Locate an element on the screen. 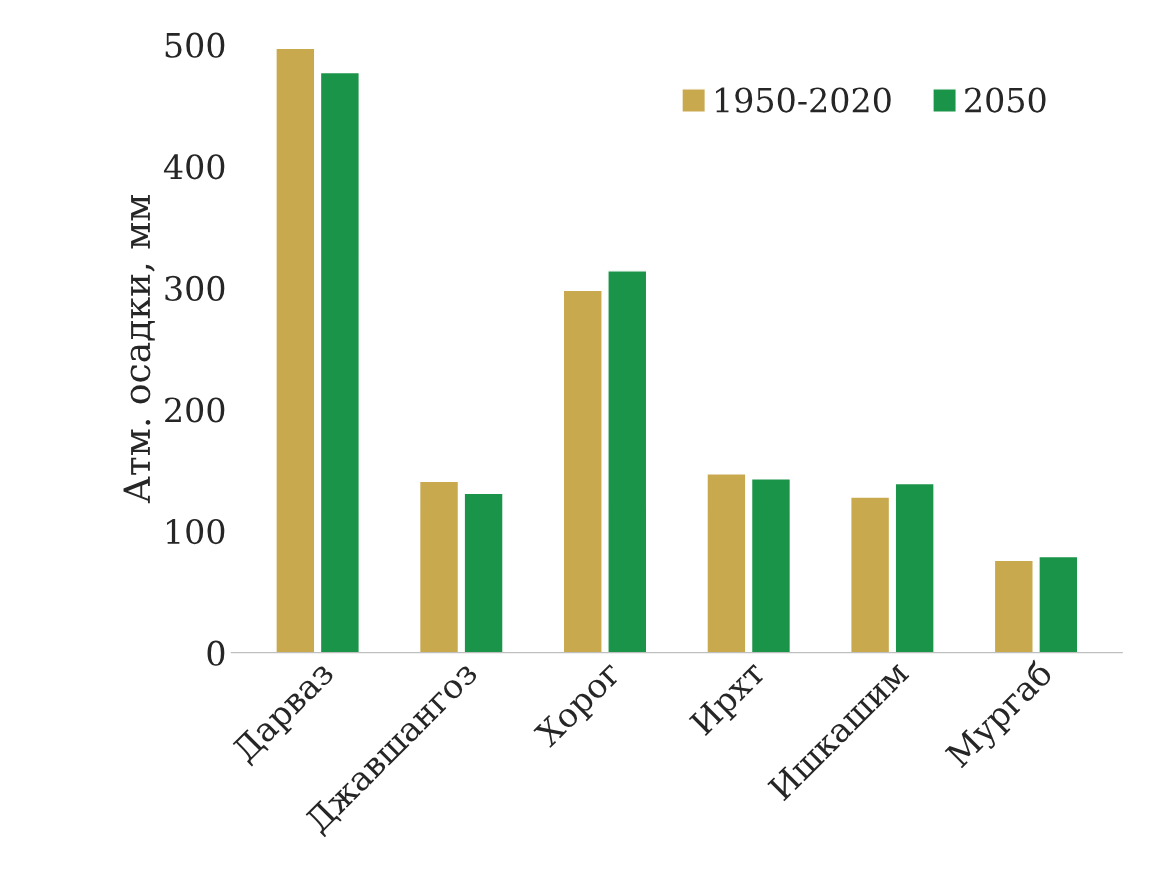 The height and width of the screenshot is (894, 1157). y-tick-label: 100 is located at coordinates (195, 531).